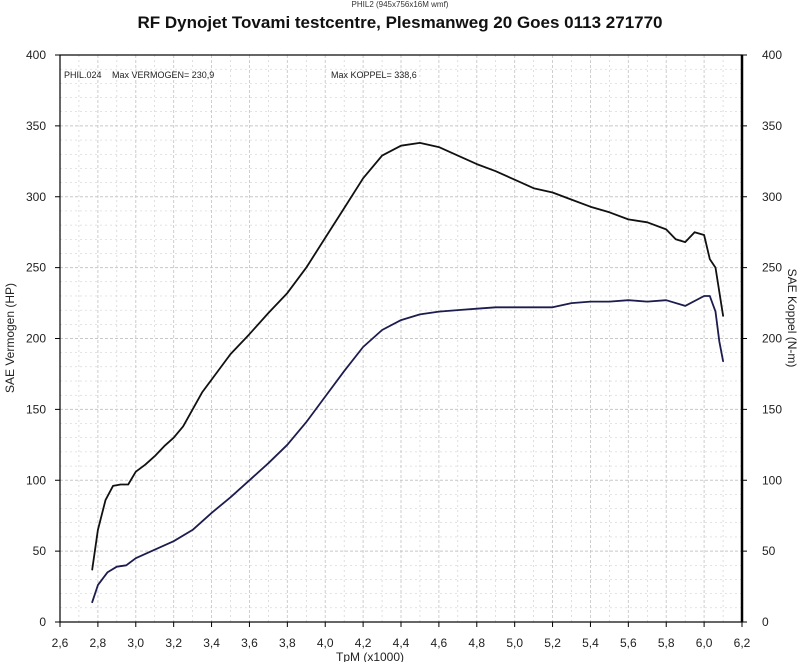  Describe the element at coordinates (211, 643) in the screenshot. I see `x-tick-label: 3,4` at that location.